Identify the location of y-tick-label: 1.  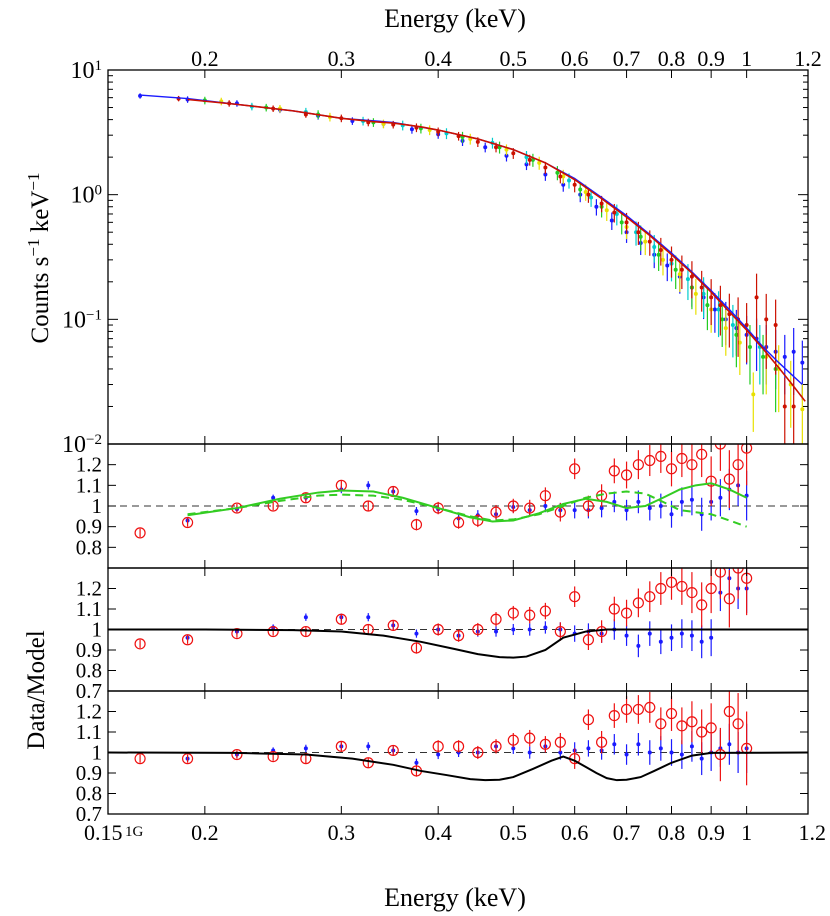
(97, 753).